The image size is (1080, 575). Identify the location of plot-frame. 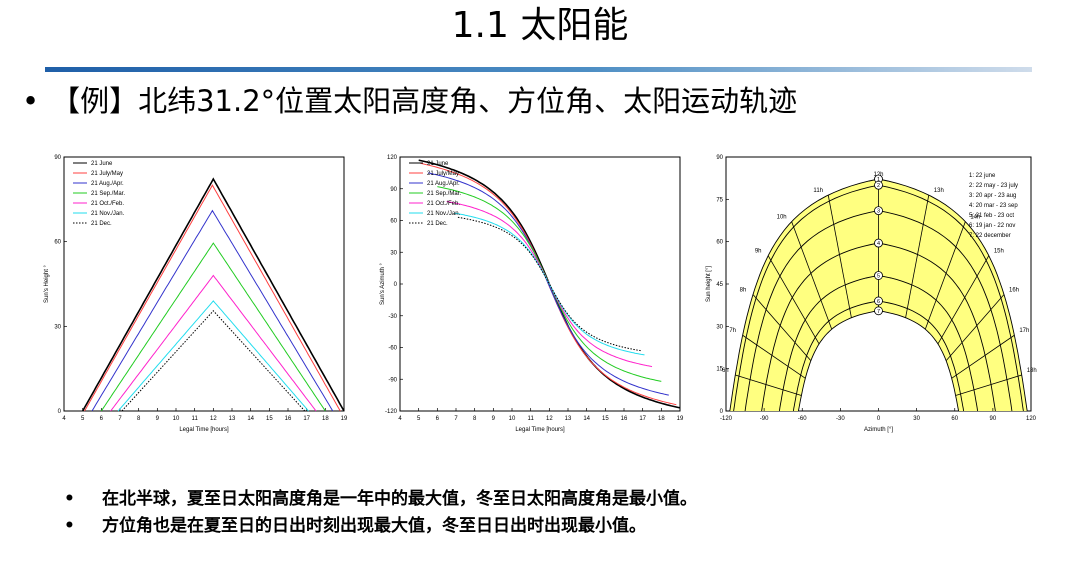
(540, 284).